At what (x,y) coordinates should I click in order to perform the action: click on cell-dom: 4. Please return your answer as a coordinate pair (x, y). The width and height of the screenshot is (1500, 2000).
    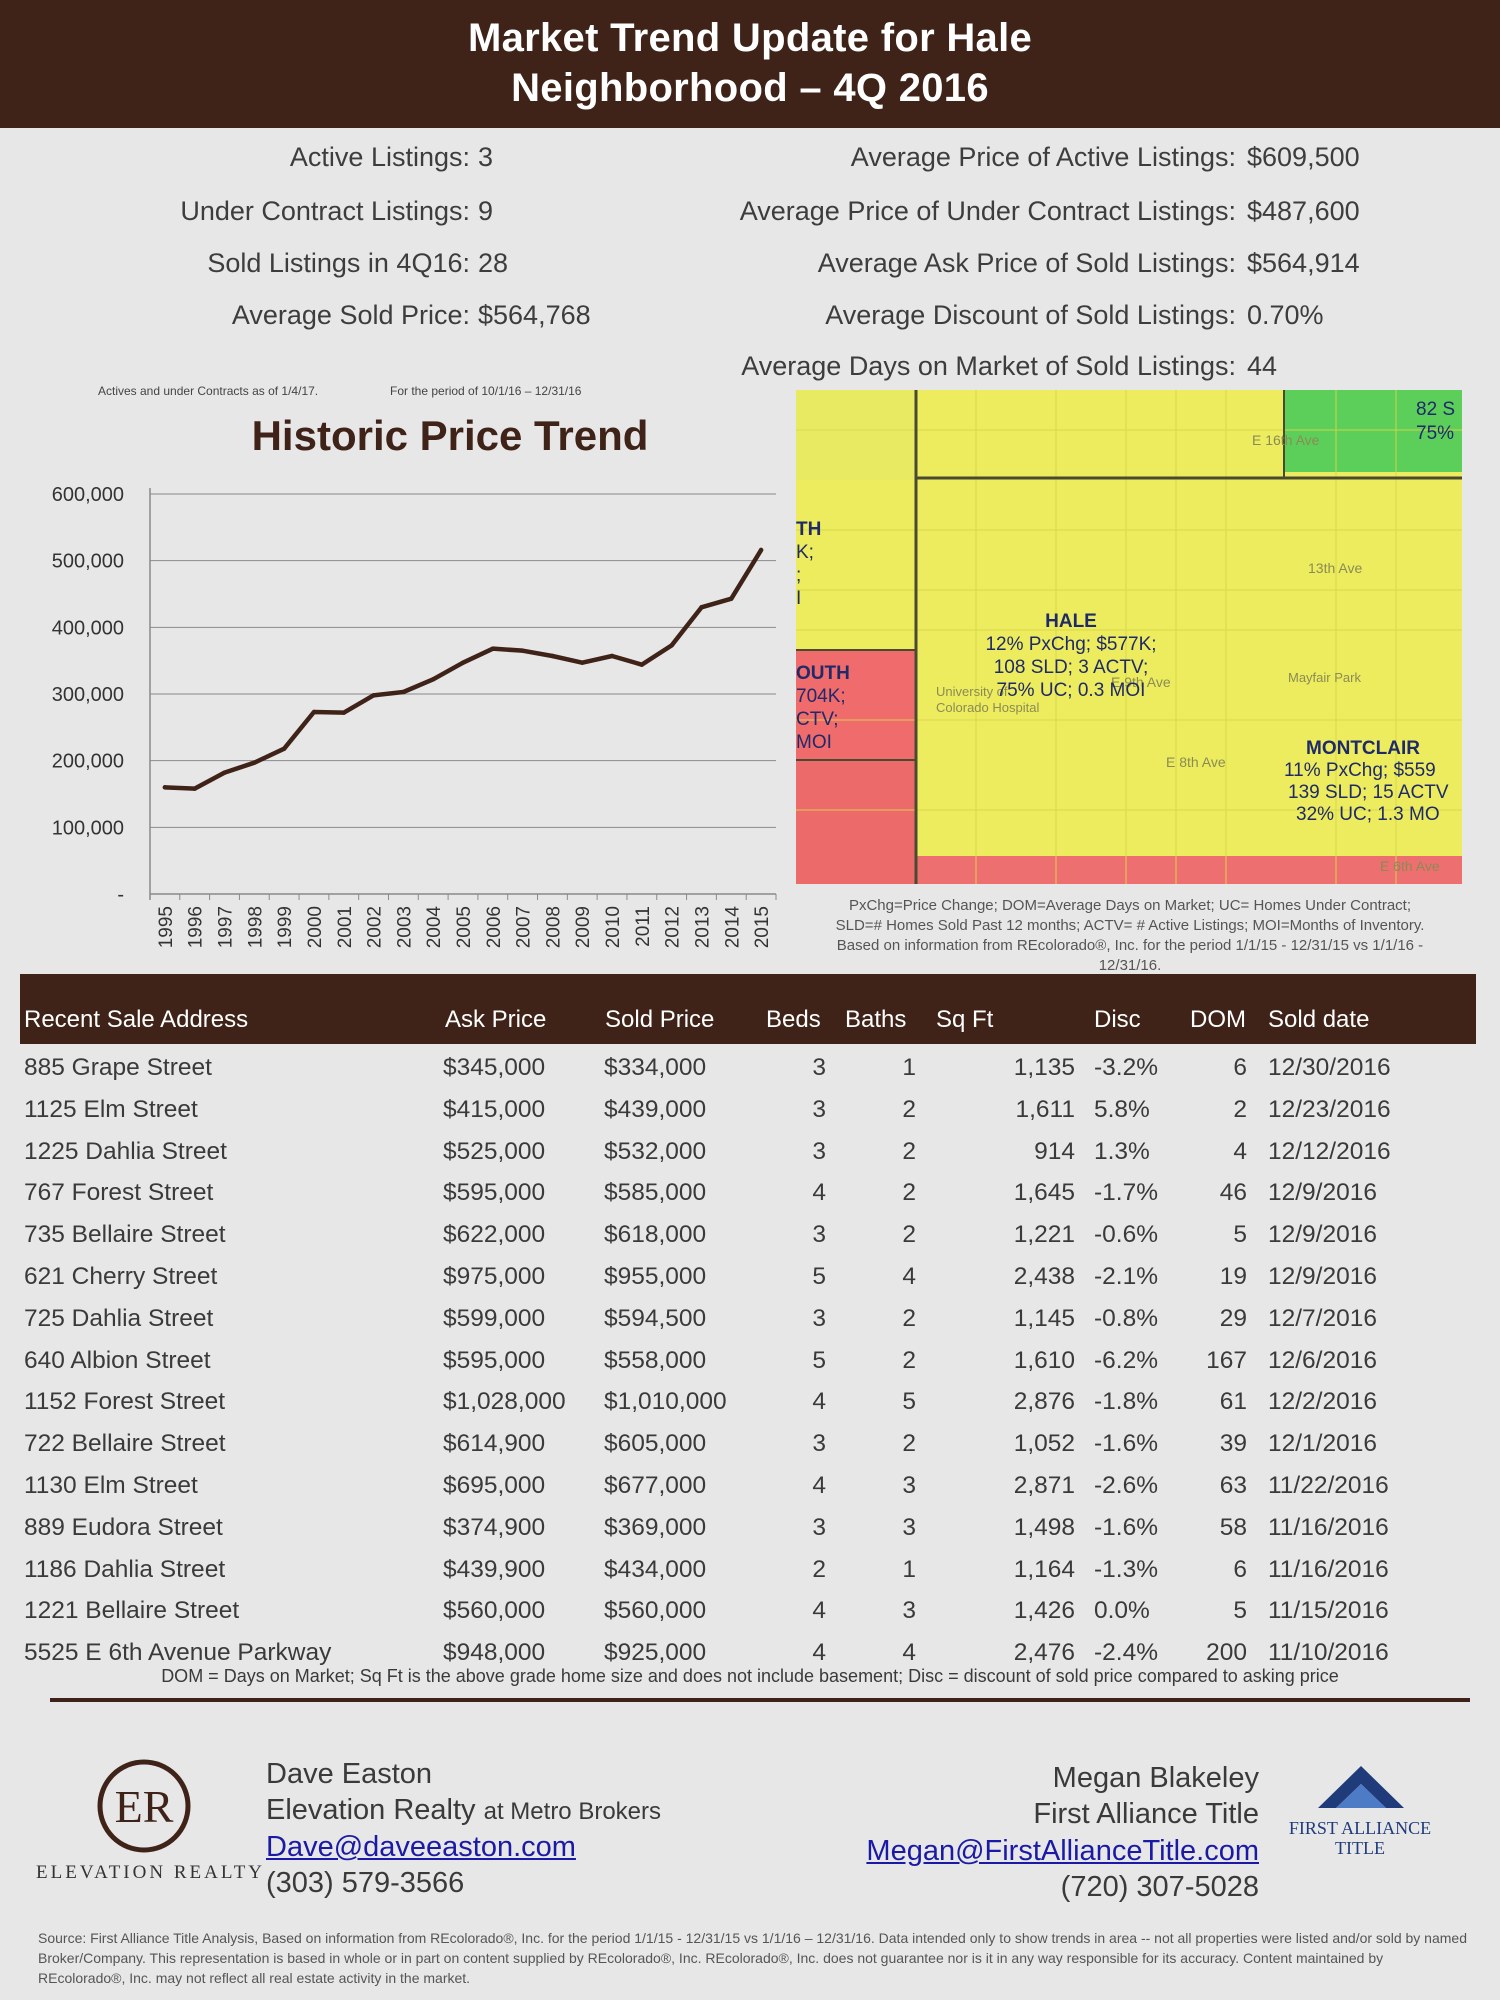
    Looking at the image, I should click on (1240, 1151).